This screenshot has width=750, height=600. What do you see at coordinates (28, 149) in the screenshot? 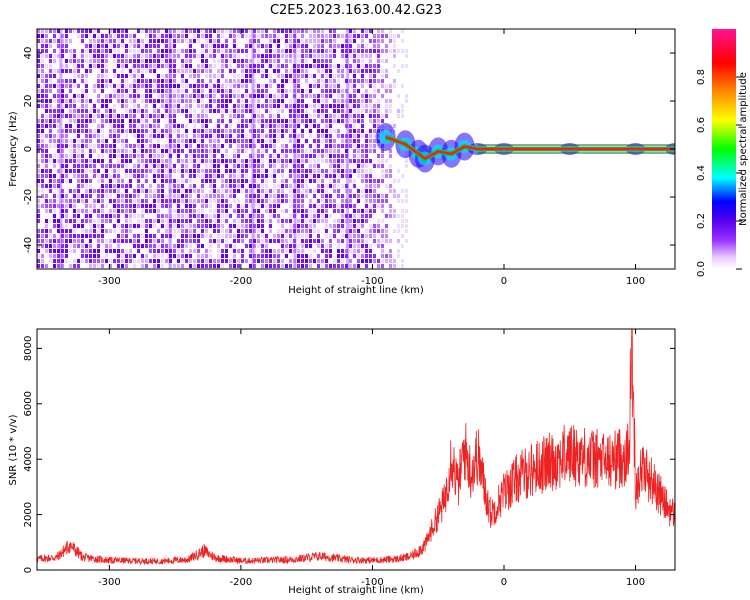
I see `y-tick-label: 0` at bounding box center [28, 149].